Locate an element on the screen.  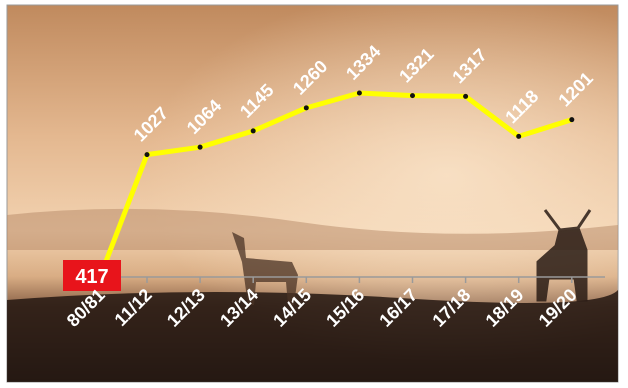
tree-line is located at coordinates (312, 229).